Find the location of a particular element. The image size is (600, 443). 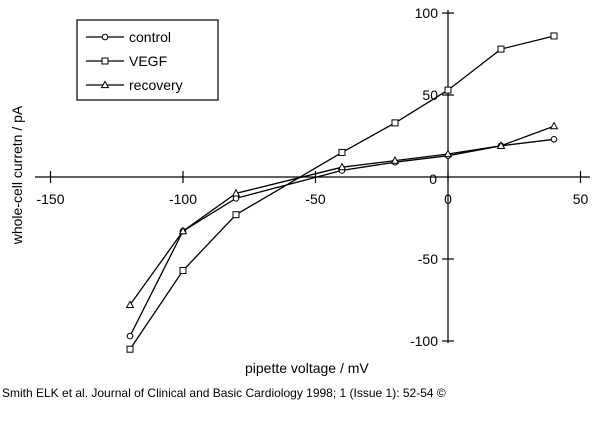

x-axis-label: pipette voltage / mV is located at coordinates (307, 368).